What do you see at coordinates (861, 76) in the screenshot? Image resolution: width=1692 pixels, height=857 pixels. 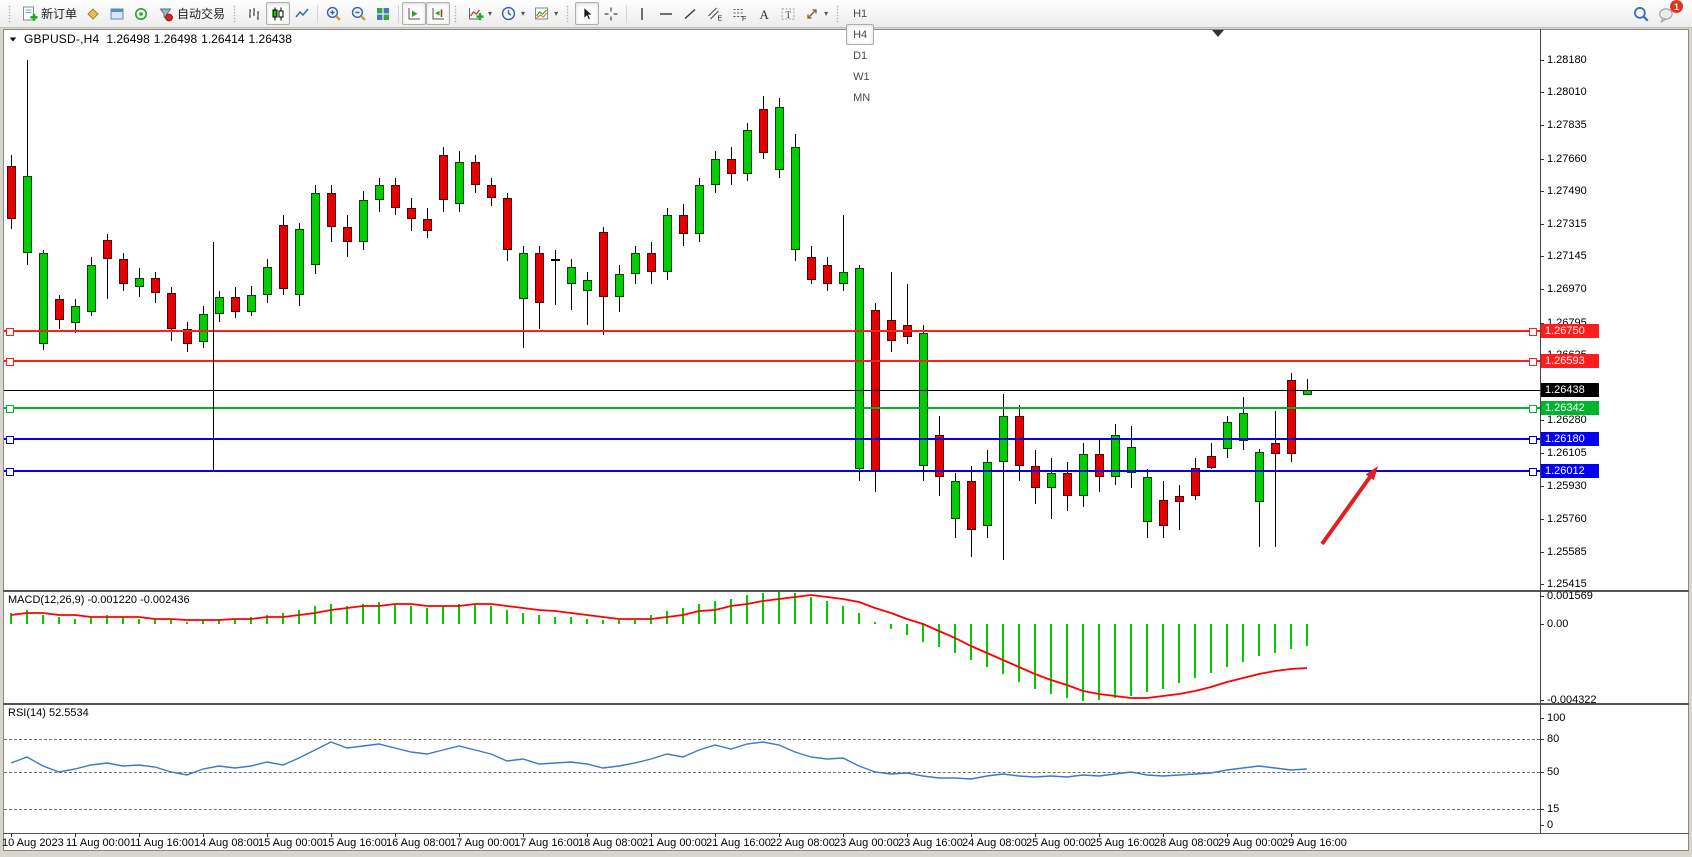 I see `timeframe-w1: W1` at bounding box center [861, 76].